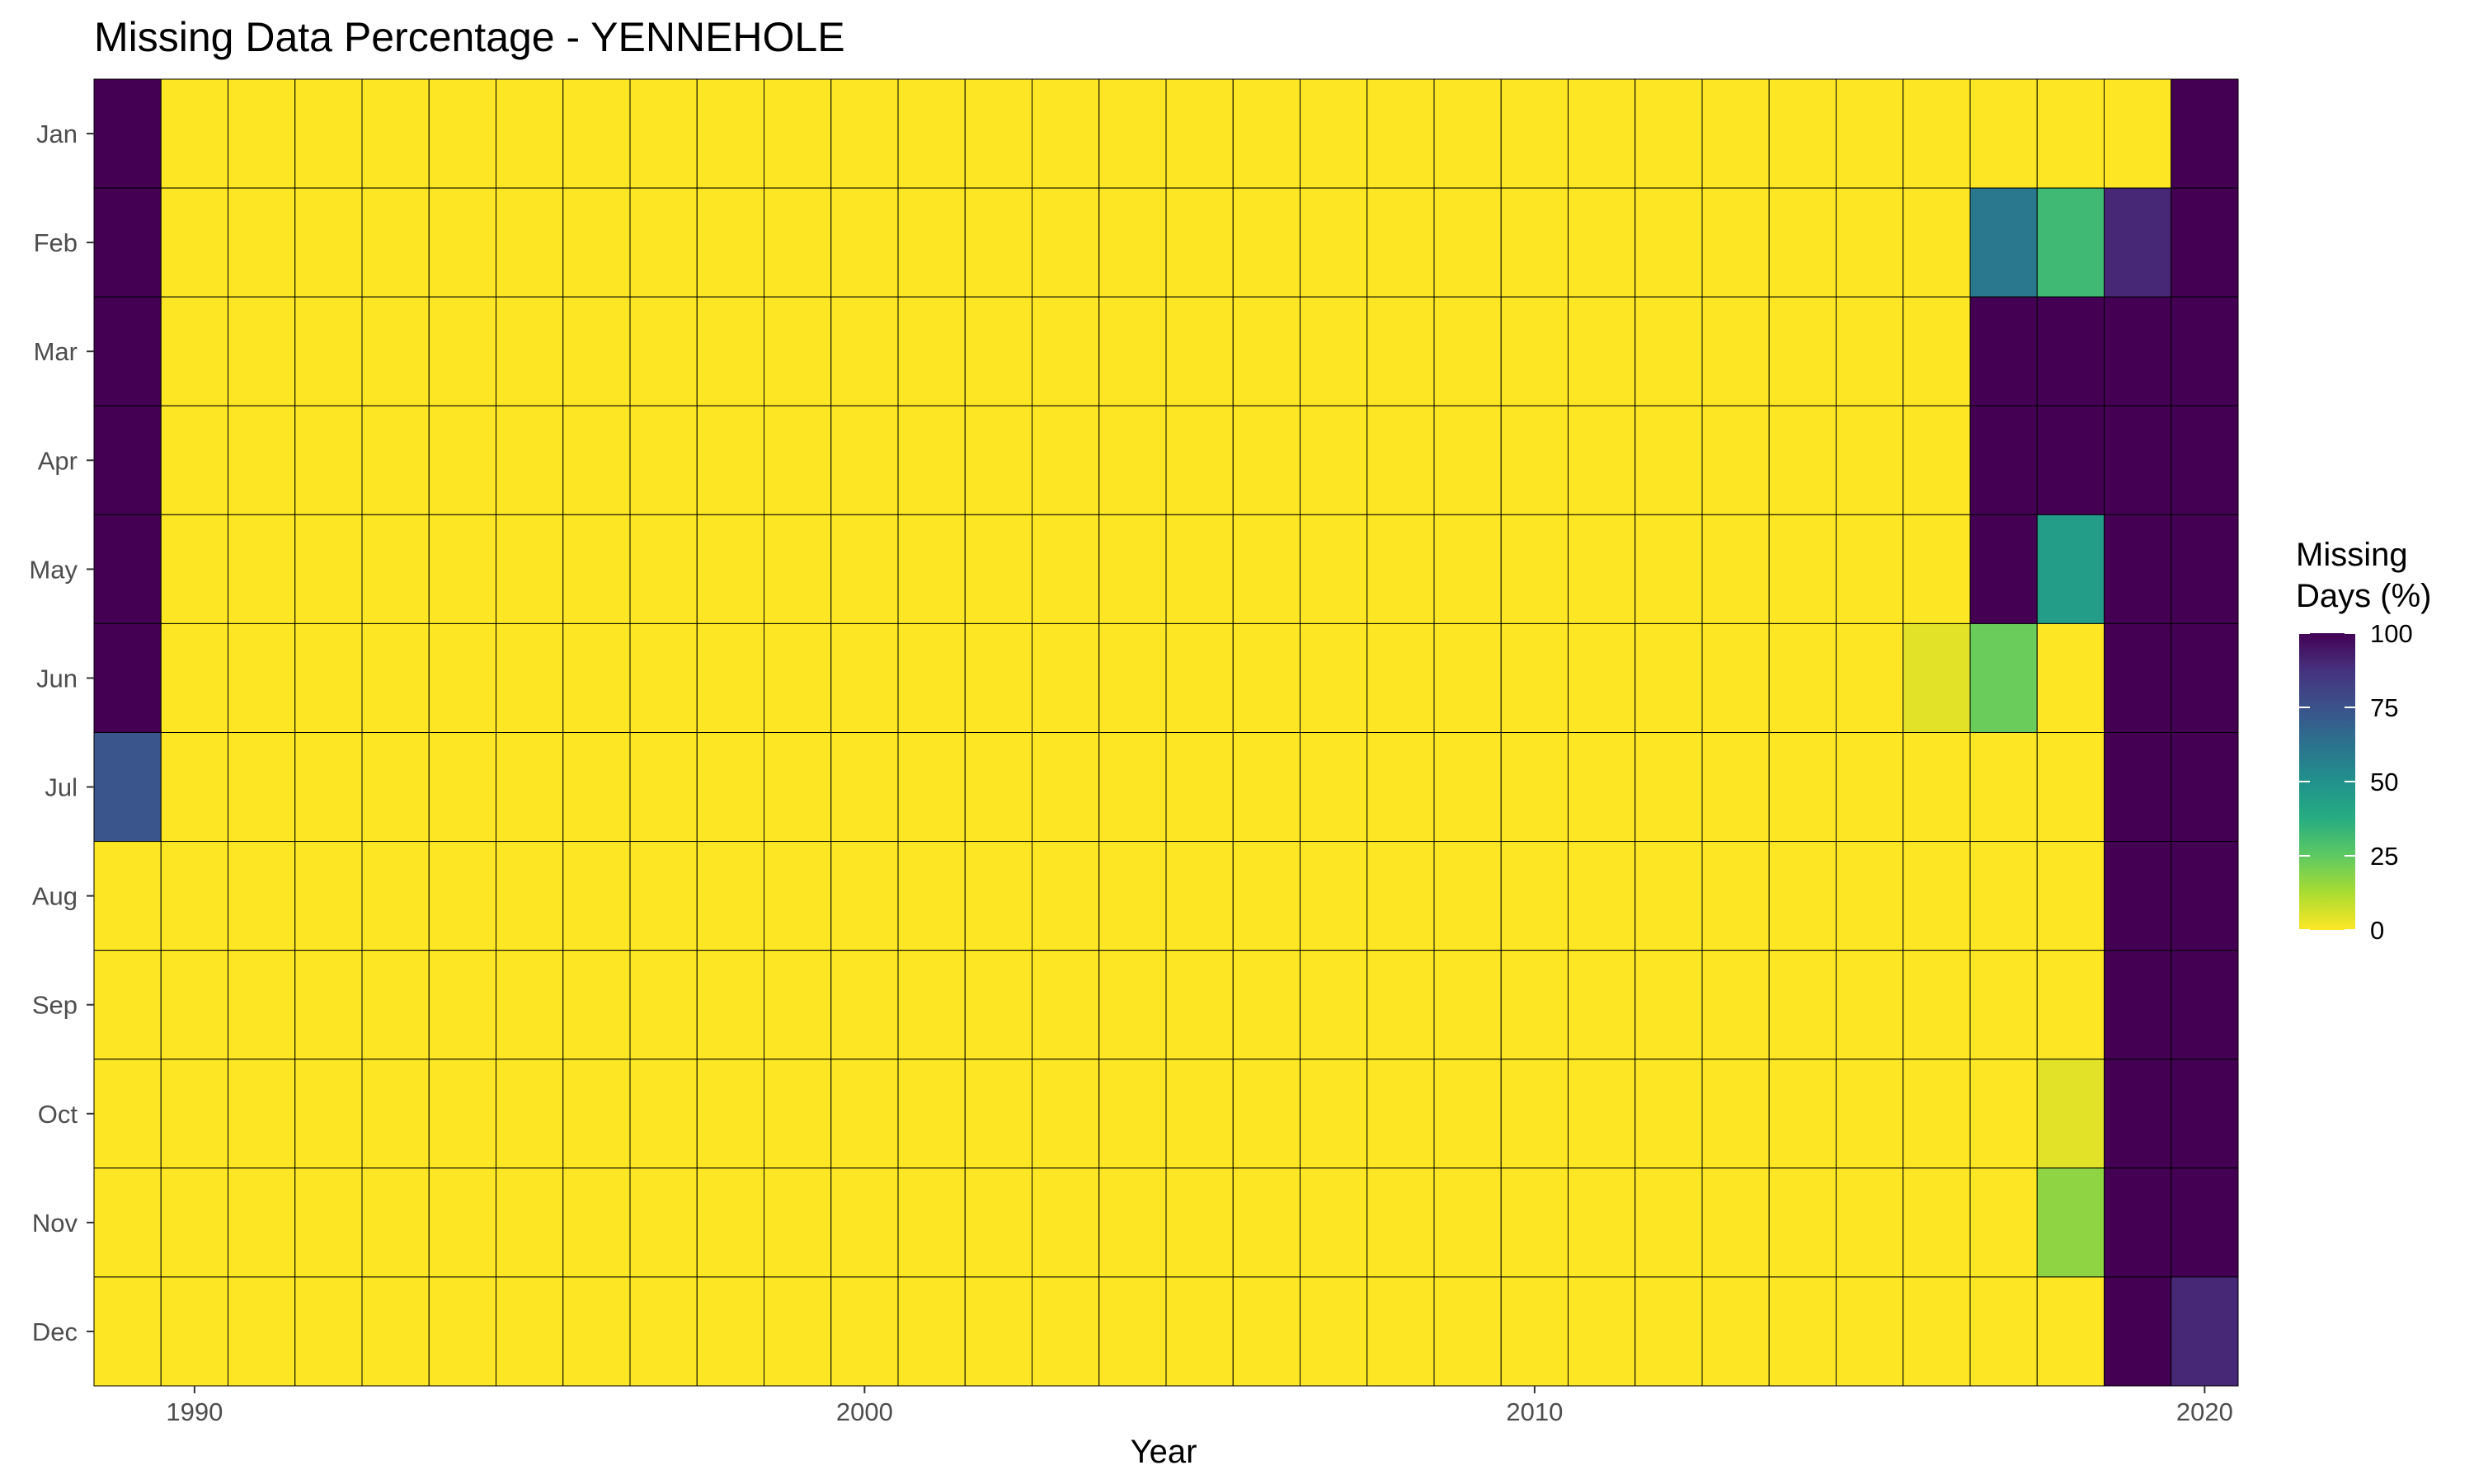 This screenshot has height=1484, width=2474. I want to click on legend-tick-label: 0, so click(2377, 930).